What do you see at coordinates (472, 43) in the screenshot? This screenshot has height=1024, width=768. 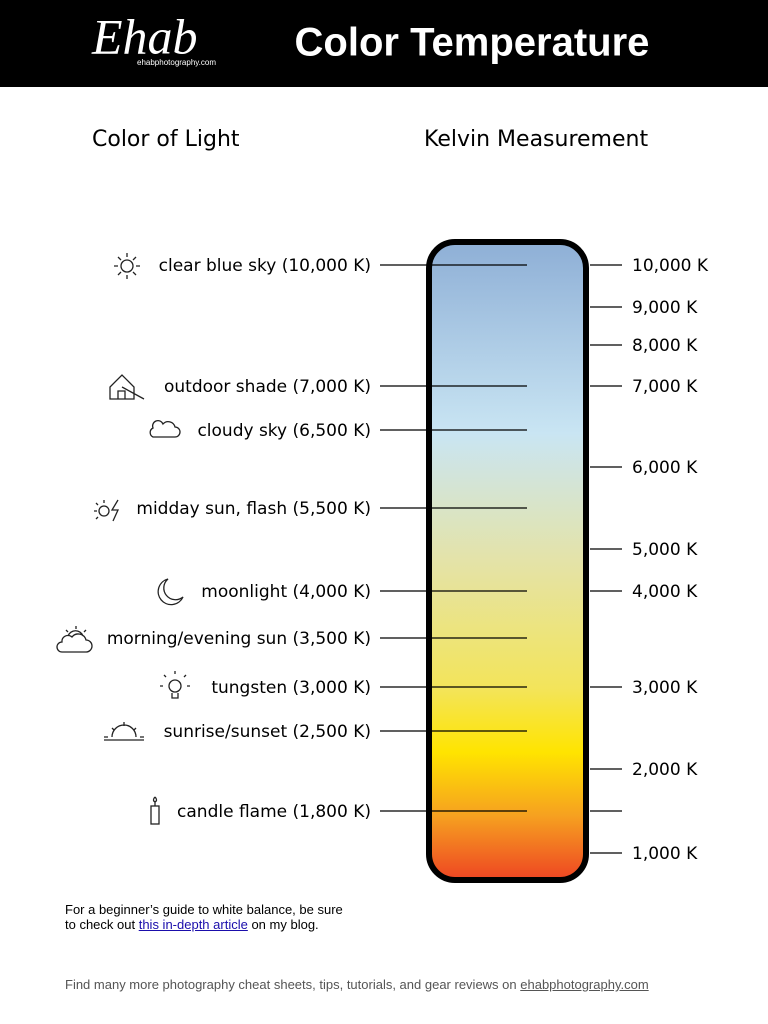 I see `title: Color Temperature` at bounding box center [472, 43].